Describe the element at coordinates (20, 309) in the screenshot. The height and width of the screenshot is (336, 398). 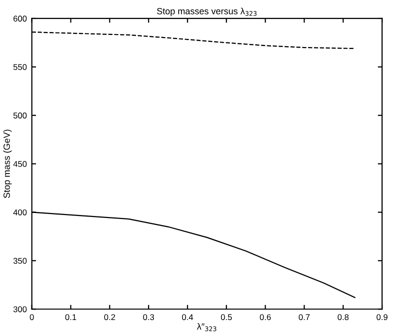
I see `y-tick-label: 300` at that location.